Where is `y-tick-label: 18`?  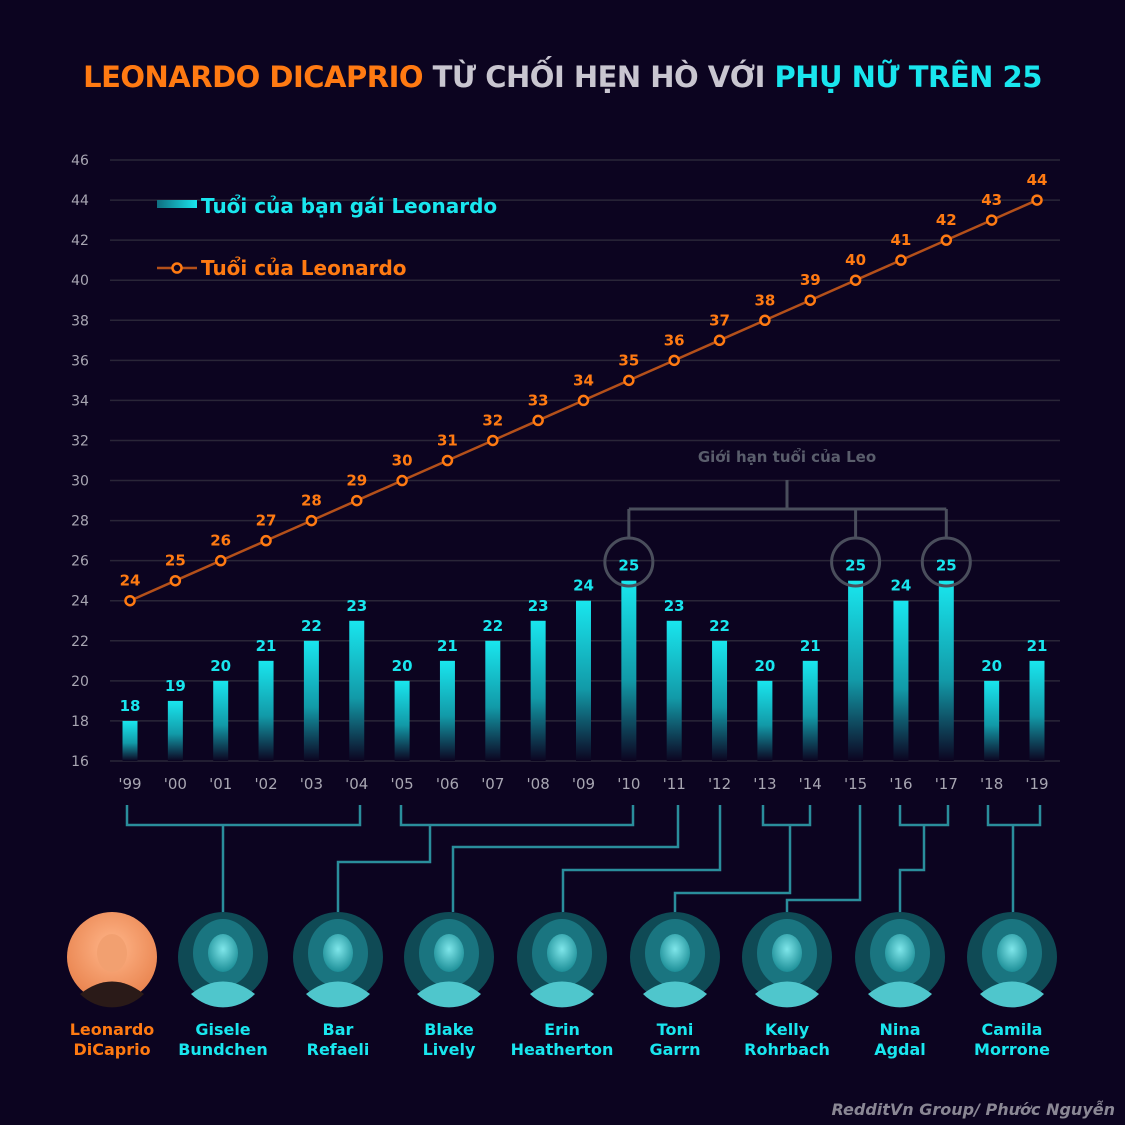
y-tick-label: 18 is located at coordinates (80, 722).